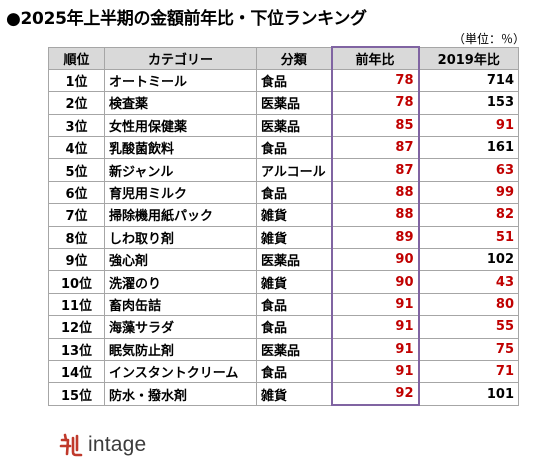 Image resolution: width=541 pixels, height=470 pixels. Describe the element at coordinates (468, 371) in the screenshot. I see `cell-vs2019: 71` at that location.